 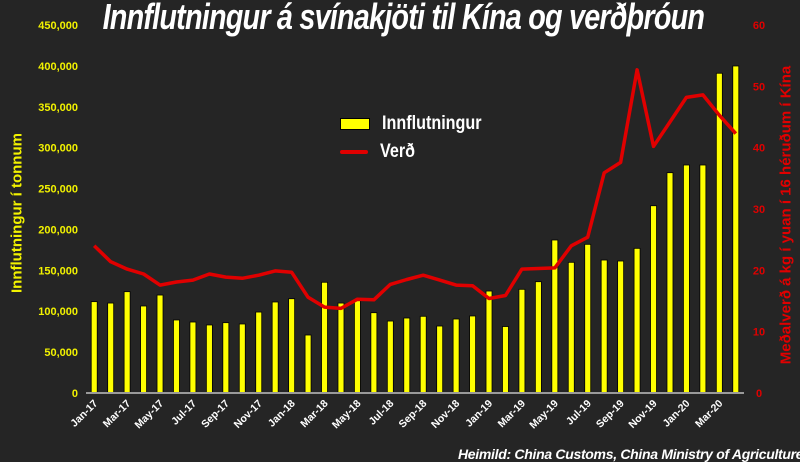 What do you see at coordinates (479, 414) in the screenshot?
I see `x-tick-label: Jan-19` at bounding box center [479, 414].